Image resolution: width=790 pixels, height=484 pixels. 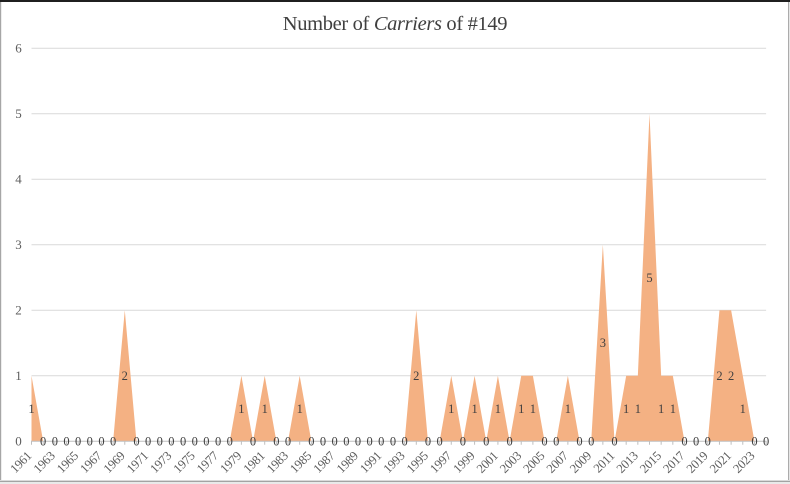 What do you see at coordinates (18, 48) in the screenshot?
I see `svg-text: 6` at bounding box center [18, 48].